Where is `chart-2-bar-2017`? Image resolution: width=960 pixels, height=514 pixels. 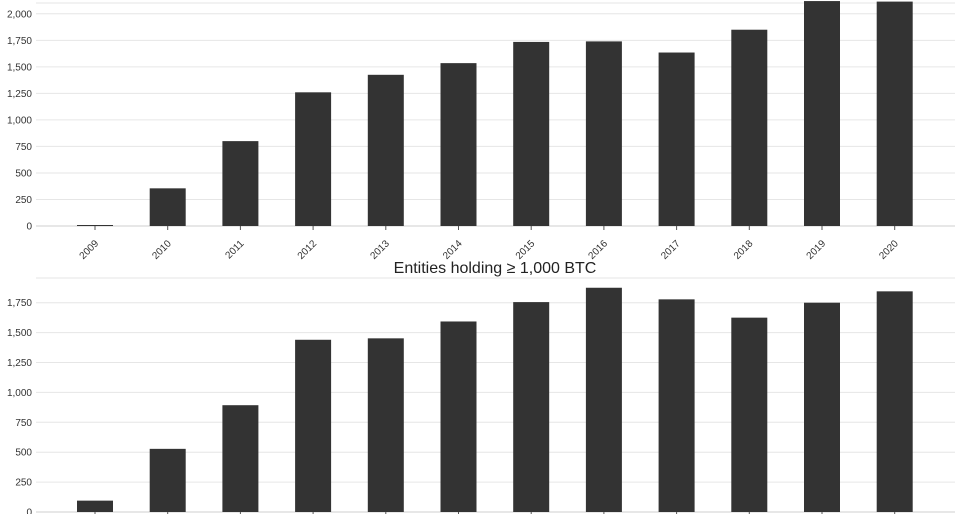
chart-2-bar-2017 is located at coordinates (676, 405).